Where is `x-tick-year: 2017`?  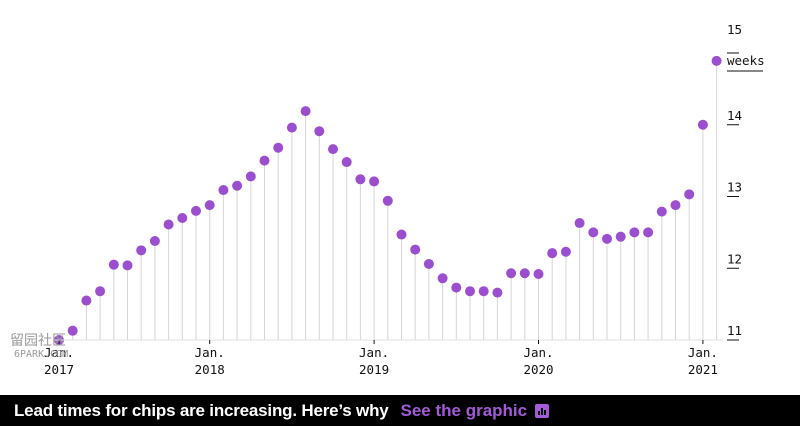 x-tick-year: 2017 is located at coordinates (59, 369).